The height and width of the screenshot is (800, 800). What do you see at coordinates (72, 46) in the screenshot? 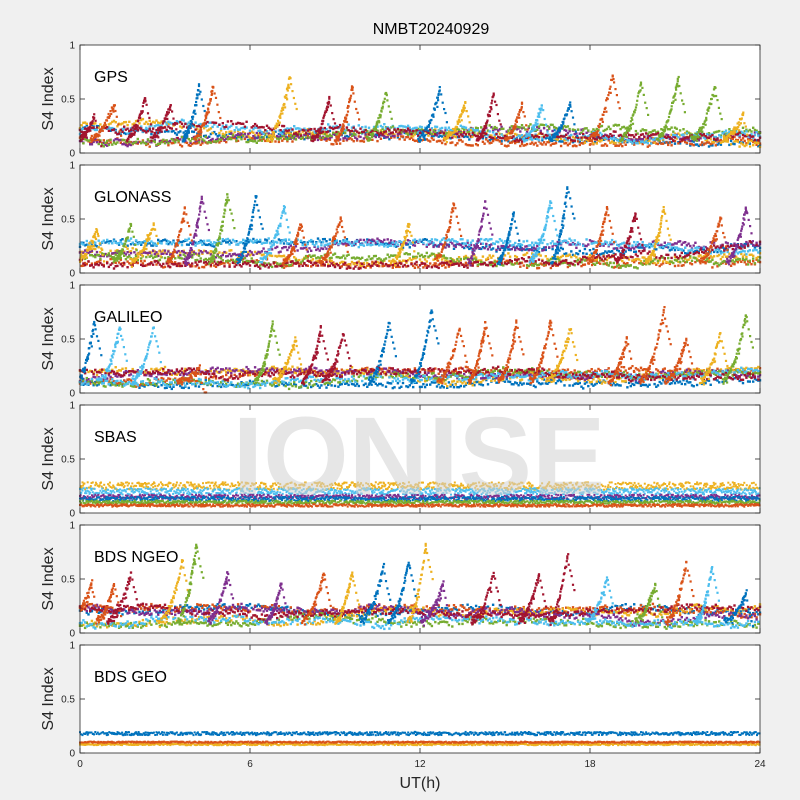
I see `y-tick-label: 1` at bounding box center [72, 46].